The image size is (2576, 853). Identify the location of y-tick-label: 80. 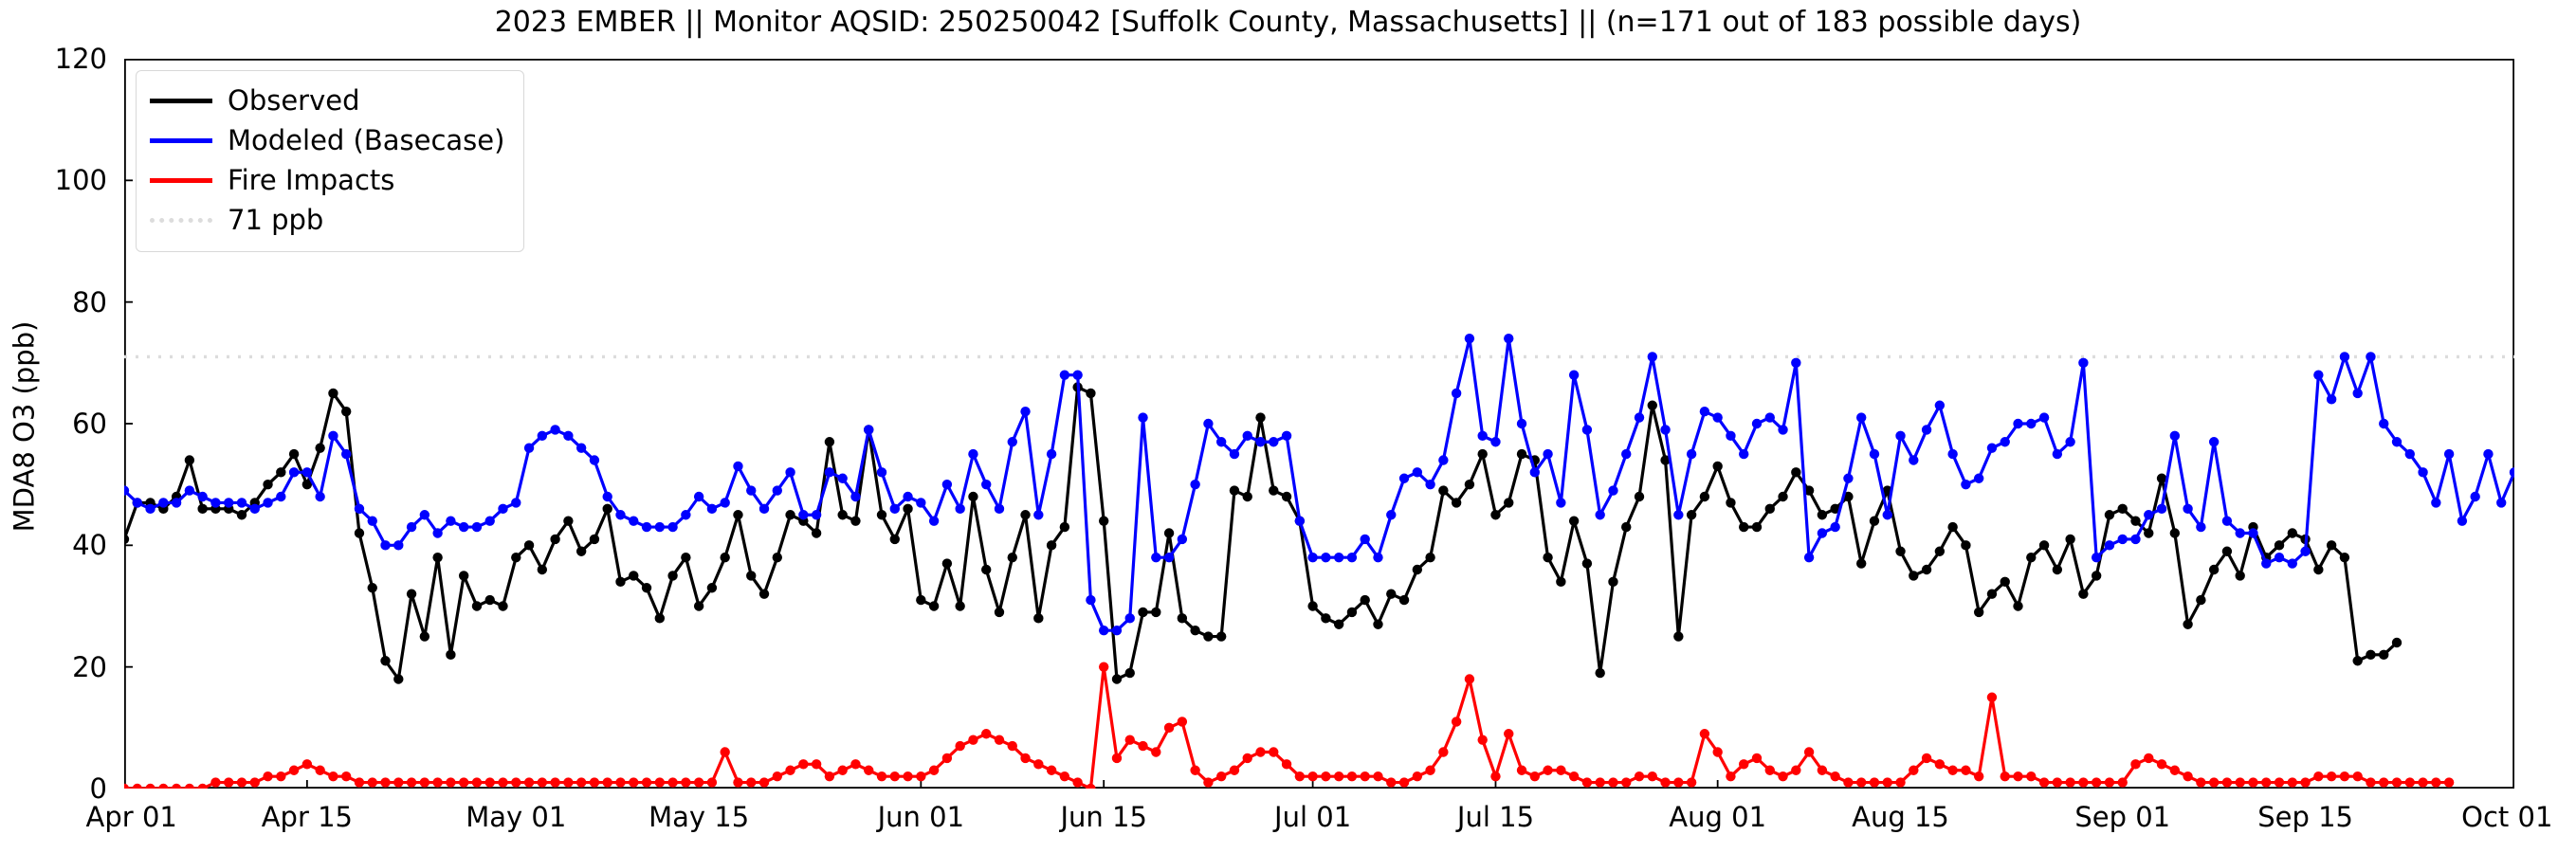
(89, 301).